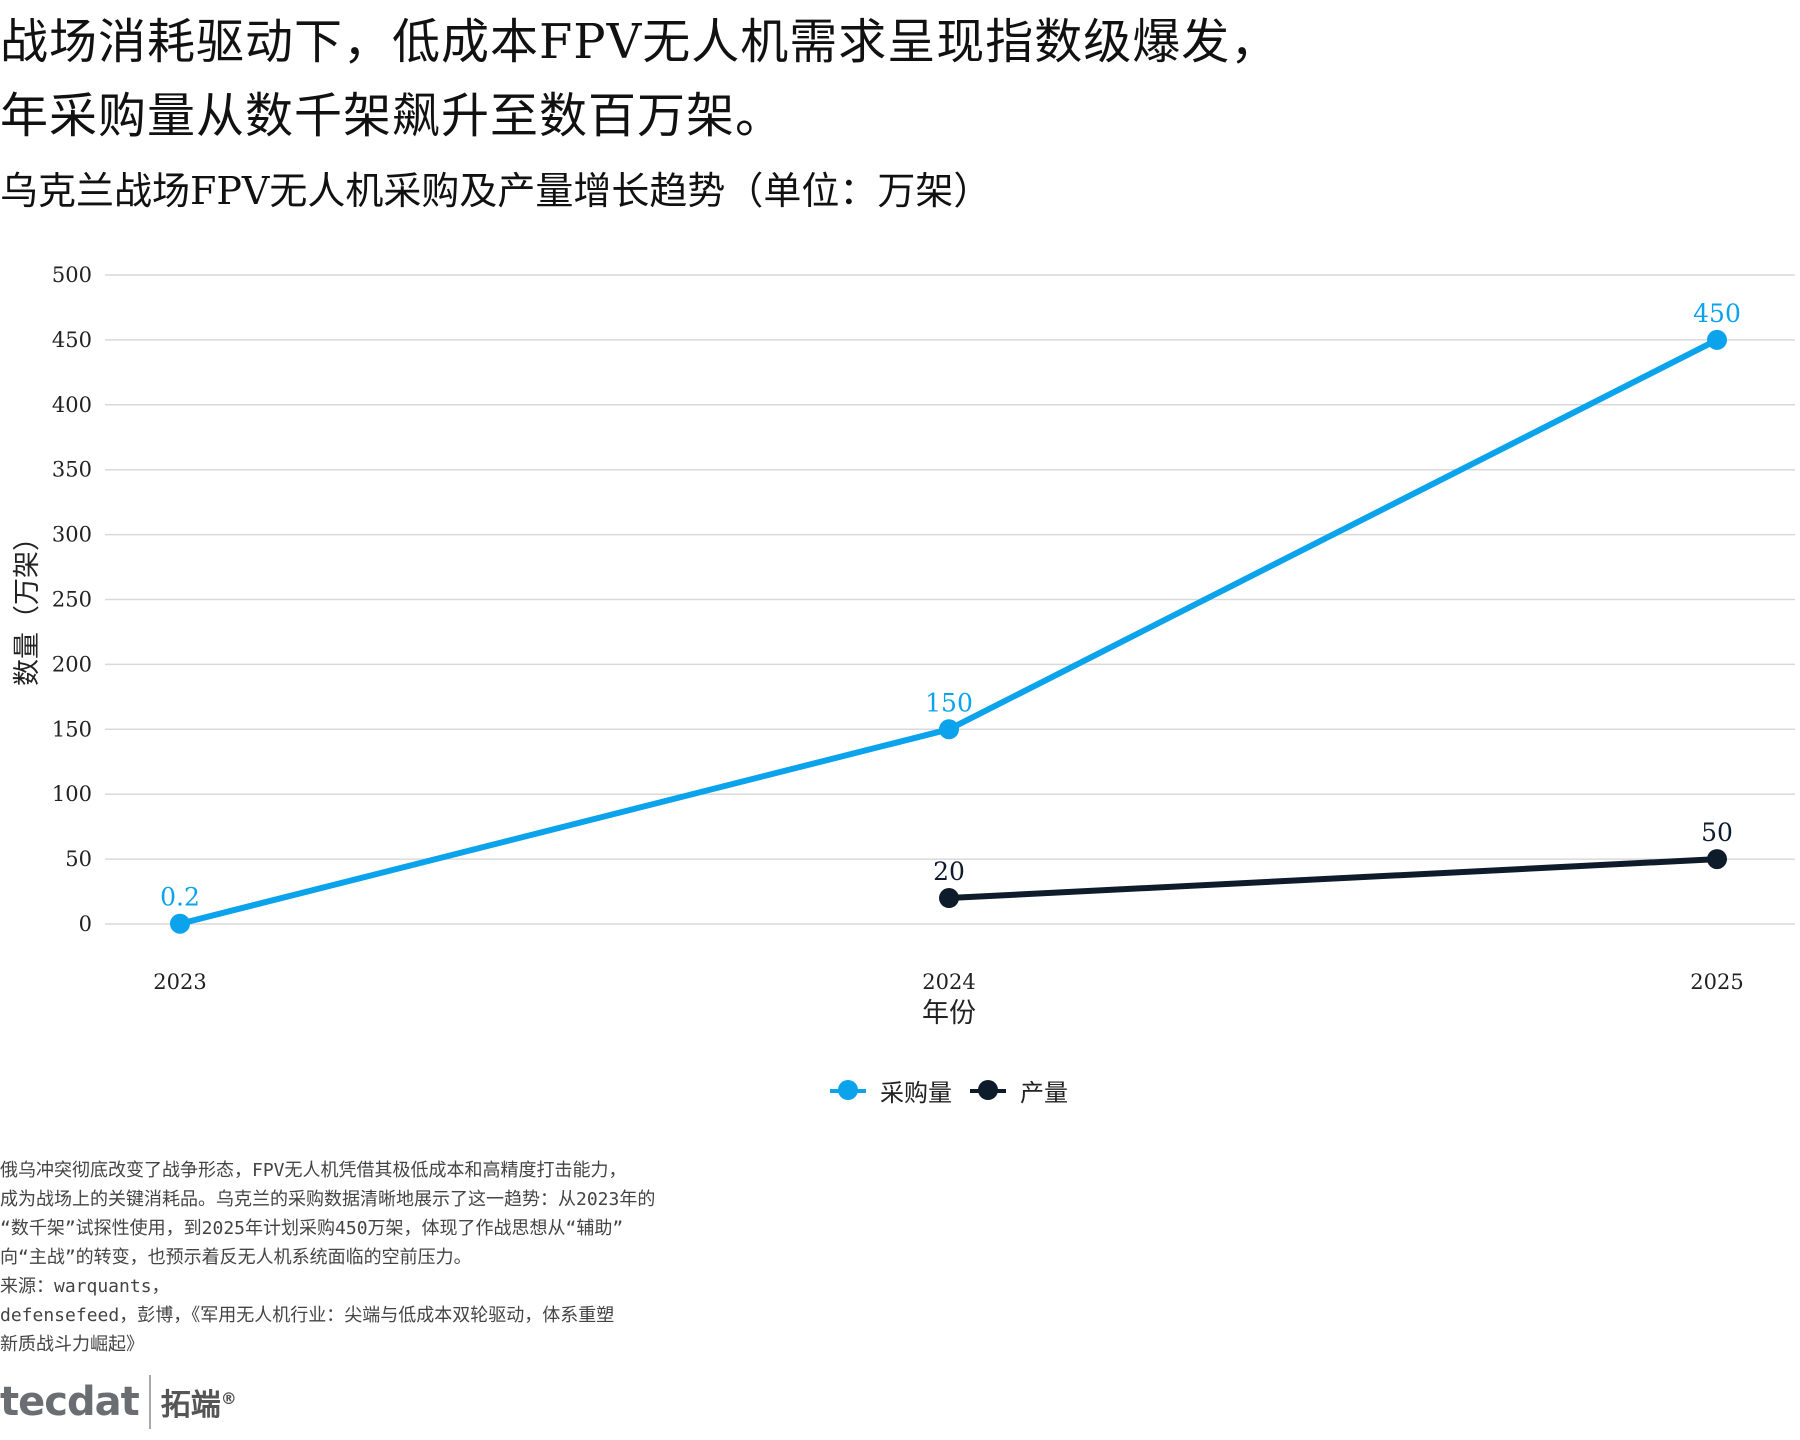 This screenshot has height=1440, width=1800. Describe the element at coordinates (236, 1257) in the screenshot. I see `note-line: 向“主战”的转变，也预示着反无人机系统面临的空前压力。` at that location.